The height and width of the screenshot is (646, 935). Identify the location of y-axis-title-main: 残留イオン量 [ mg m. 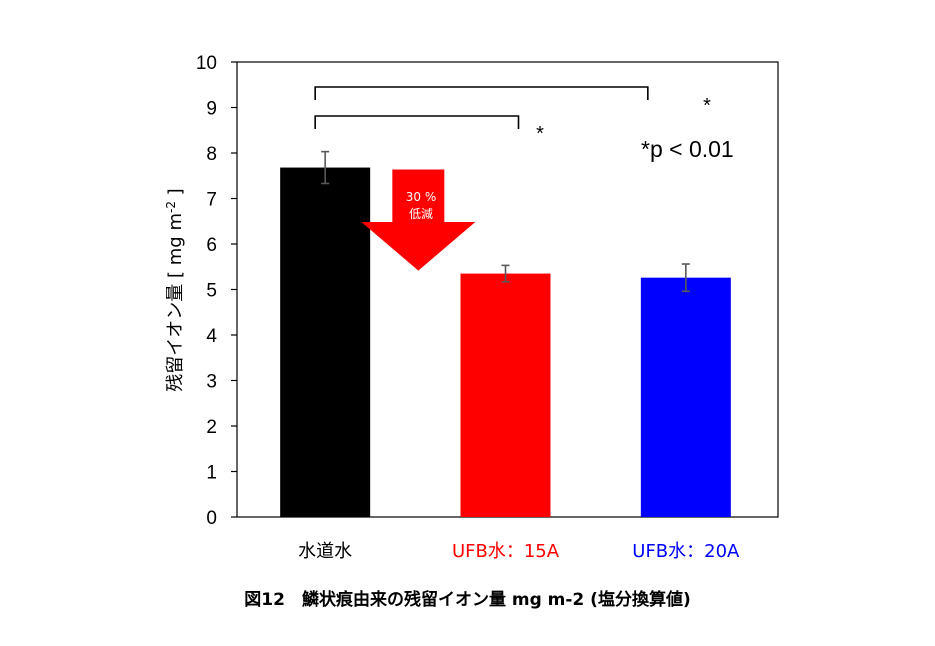
(175, 302).